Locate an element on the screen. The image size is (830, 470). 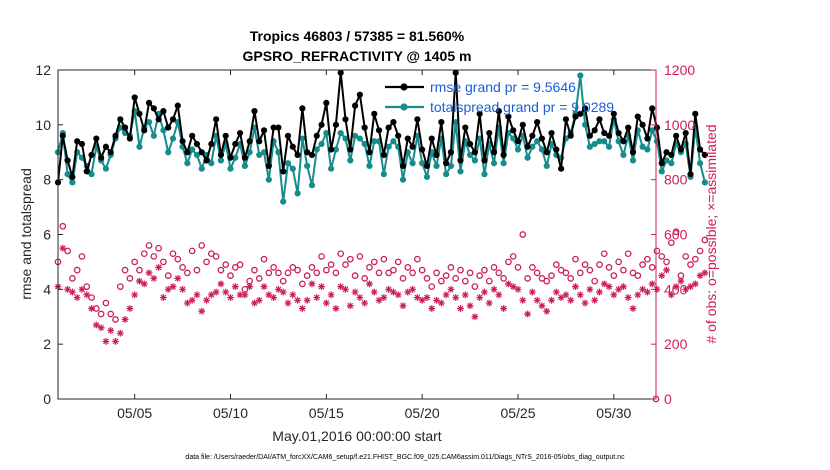
y-tick-label-left: 0 is located at coordinates (47, 399).